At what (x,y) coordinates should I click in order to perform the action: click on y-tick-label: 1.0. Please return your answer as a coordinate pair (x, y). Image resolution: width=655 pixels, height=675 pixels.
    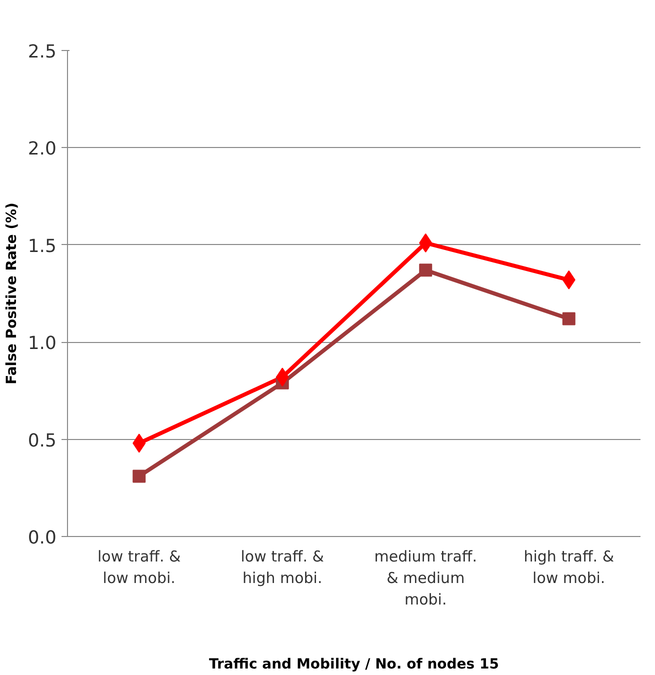
    Looking at the image, I should click on (42, 343).